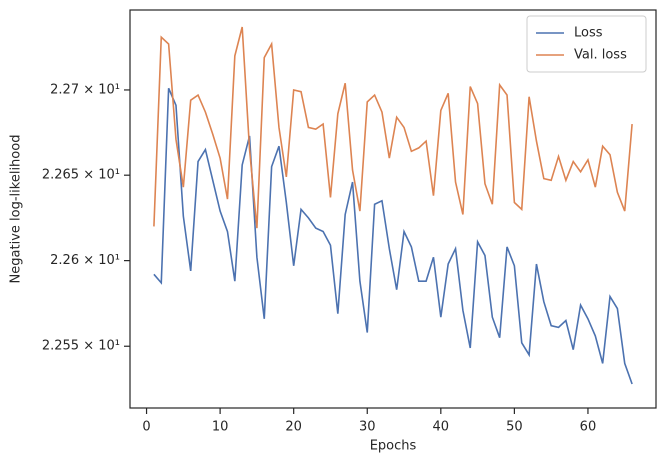 This screenshot has width=666, height=467. I want to click on y-tick-label: 2.265 × 10¹, so click(81, 175).